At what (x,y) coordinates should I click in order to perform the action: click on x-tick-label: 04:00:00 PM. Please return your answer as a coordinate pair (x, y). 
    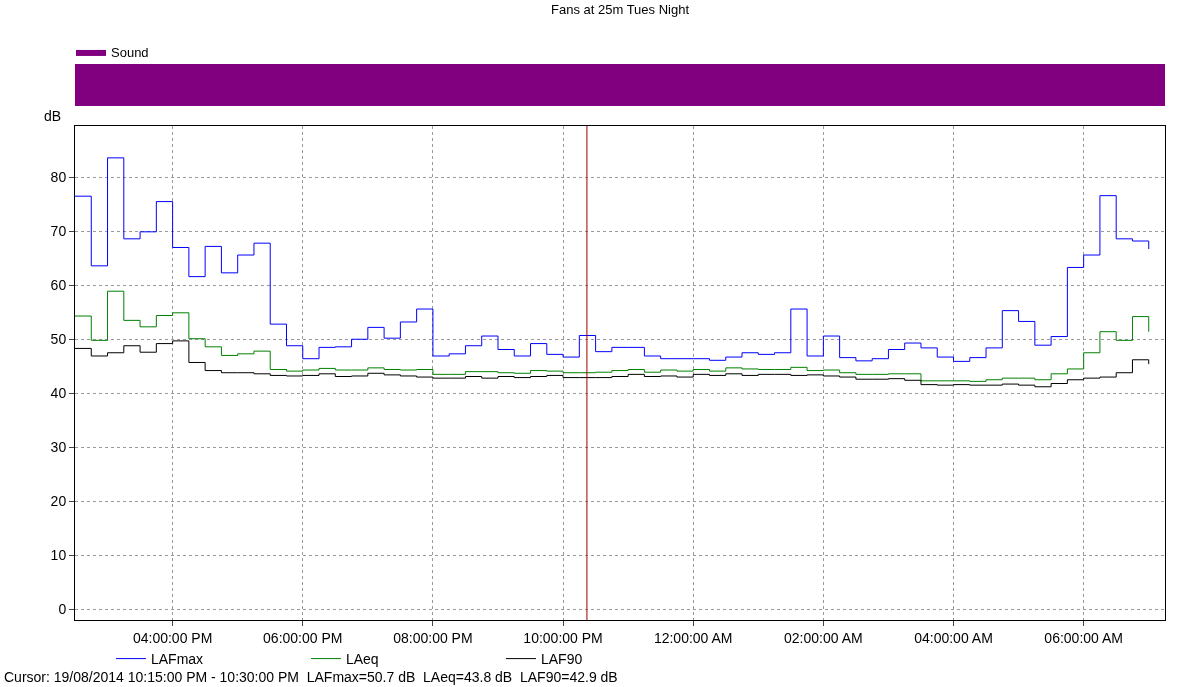
    Looking at the image, I should click on (172, 637).